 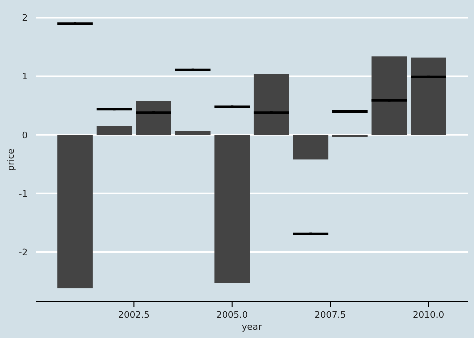 I want to click on x-tick-label: 2005.0, so click(x=232, y=316).